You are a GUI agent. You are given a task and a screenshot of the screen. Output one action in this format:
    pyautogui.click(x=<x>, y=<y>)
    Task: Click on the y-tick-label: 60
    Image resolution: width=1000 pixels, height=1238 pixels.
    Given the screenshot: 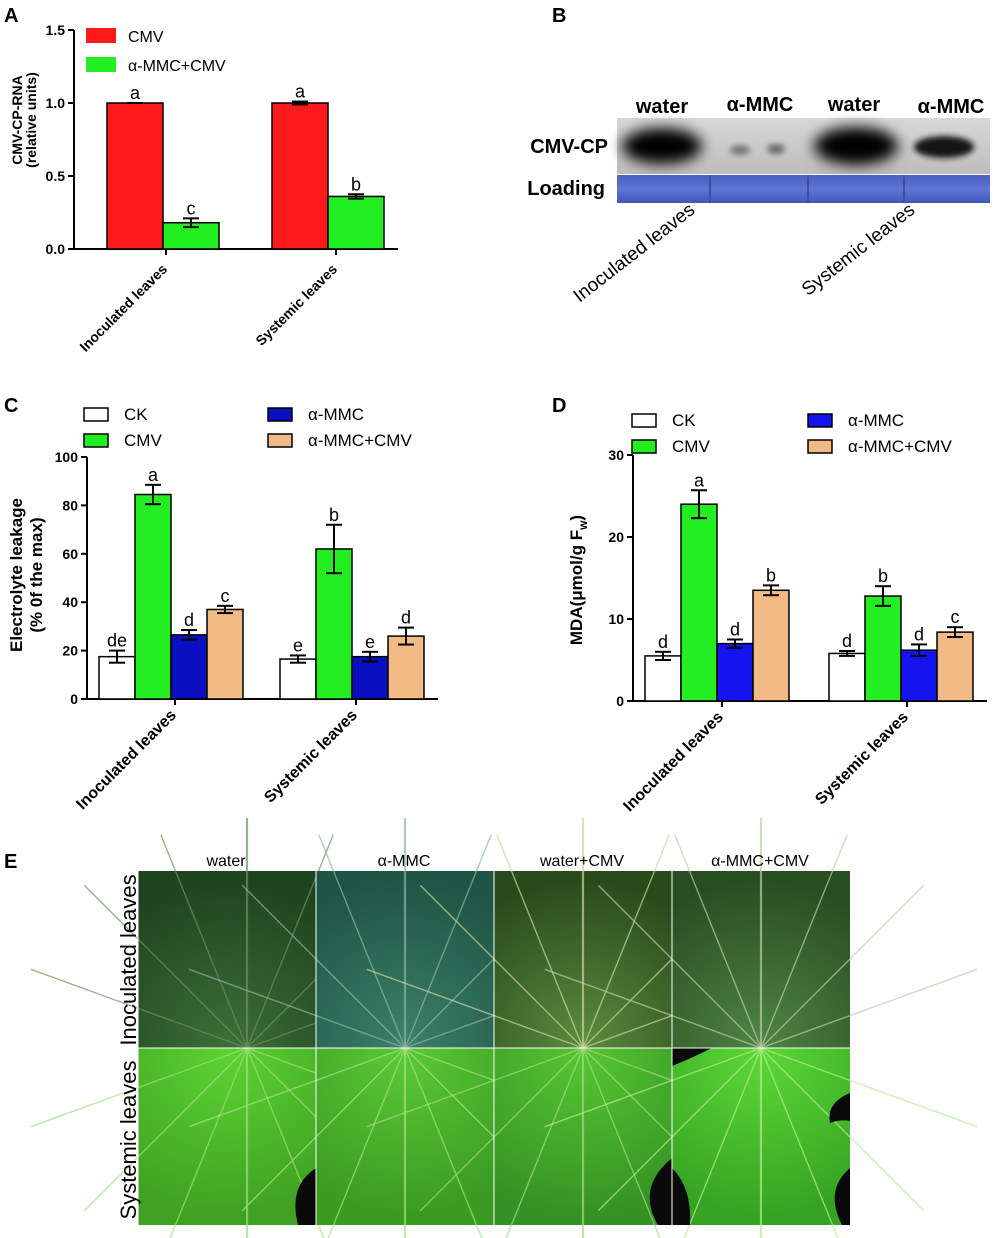 What is the action you would take?
    pyautogui.click(x=70, y=554)
    